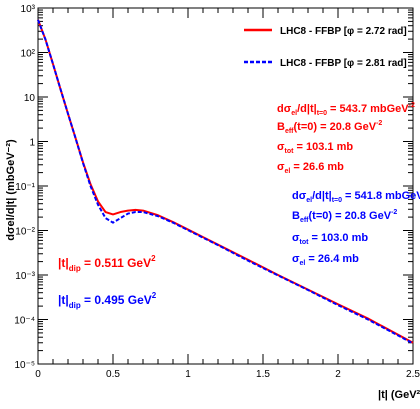 This screenshot has width=420, height=409. I want to click on red-beff-line: Beff(t=0) = 20.8 GeV-2, so click(329, 127).